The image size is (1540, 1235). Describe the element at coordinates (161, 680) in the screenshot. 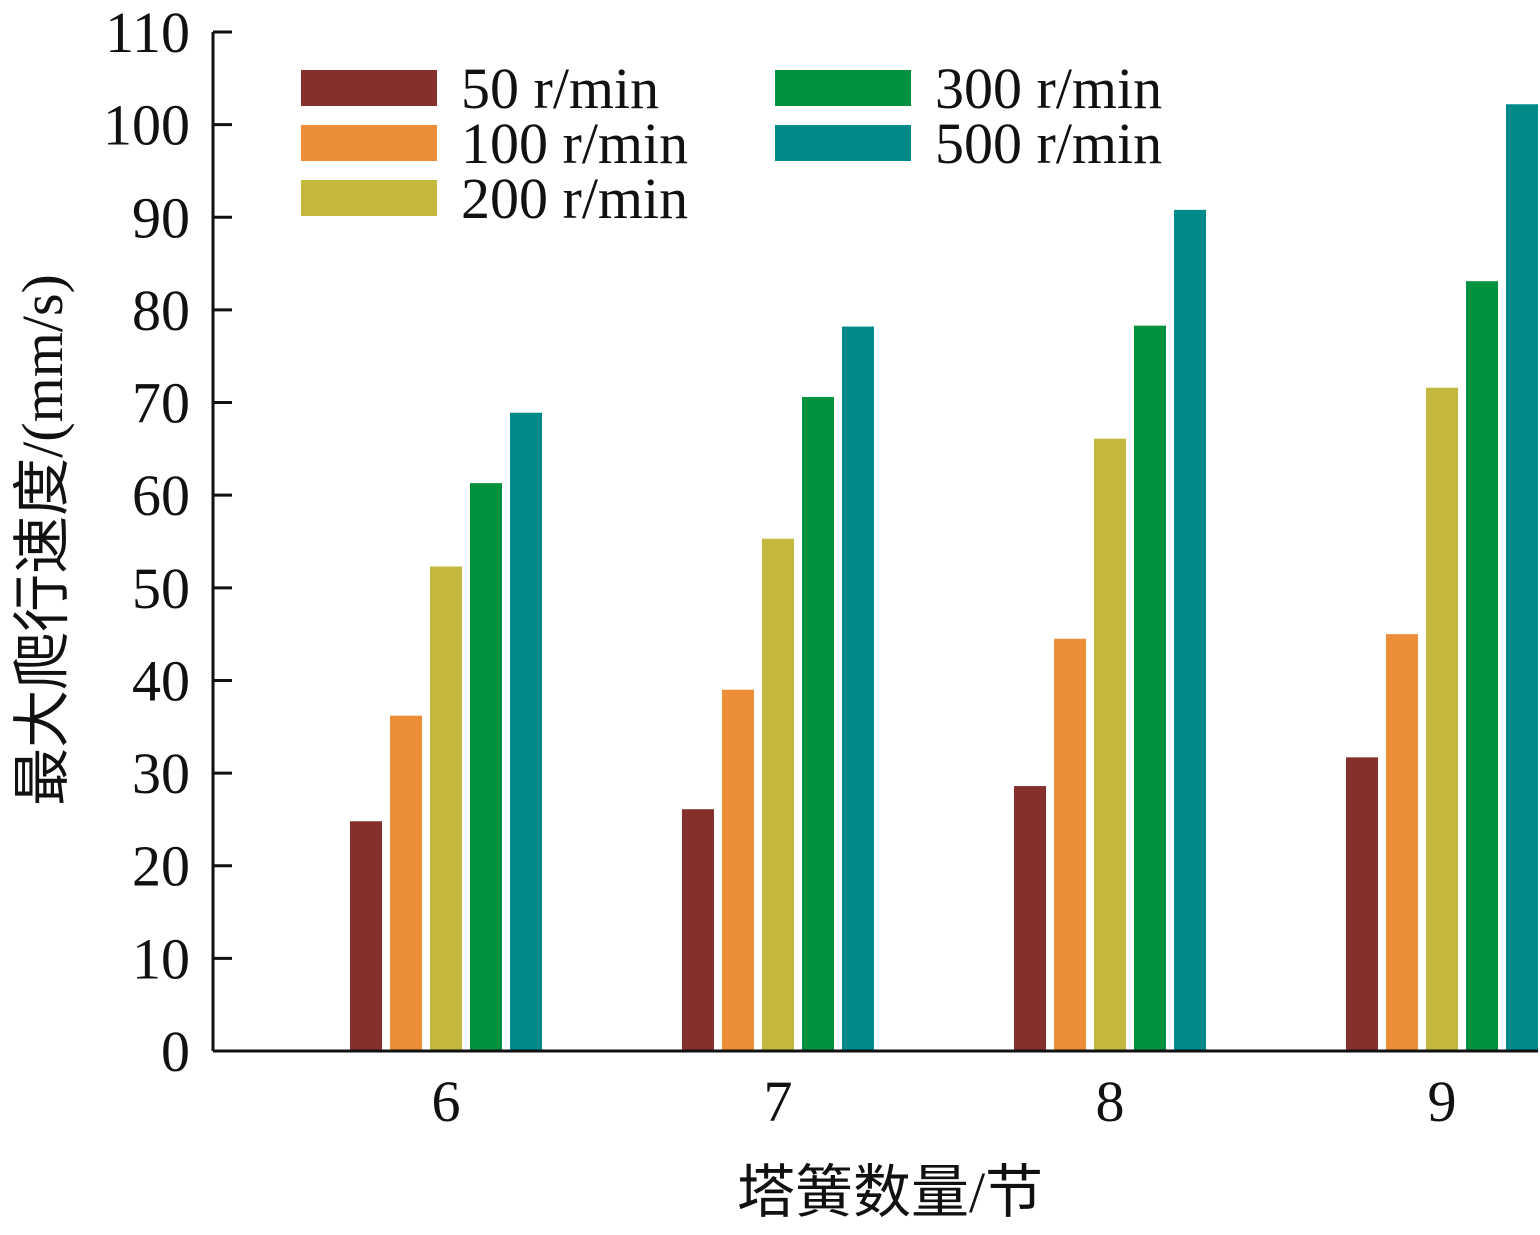

I see `y-tick-label: 40` at that location.